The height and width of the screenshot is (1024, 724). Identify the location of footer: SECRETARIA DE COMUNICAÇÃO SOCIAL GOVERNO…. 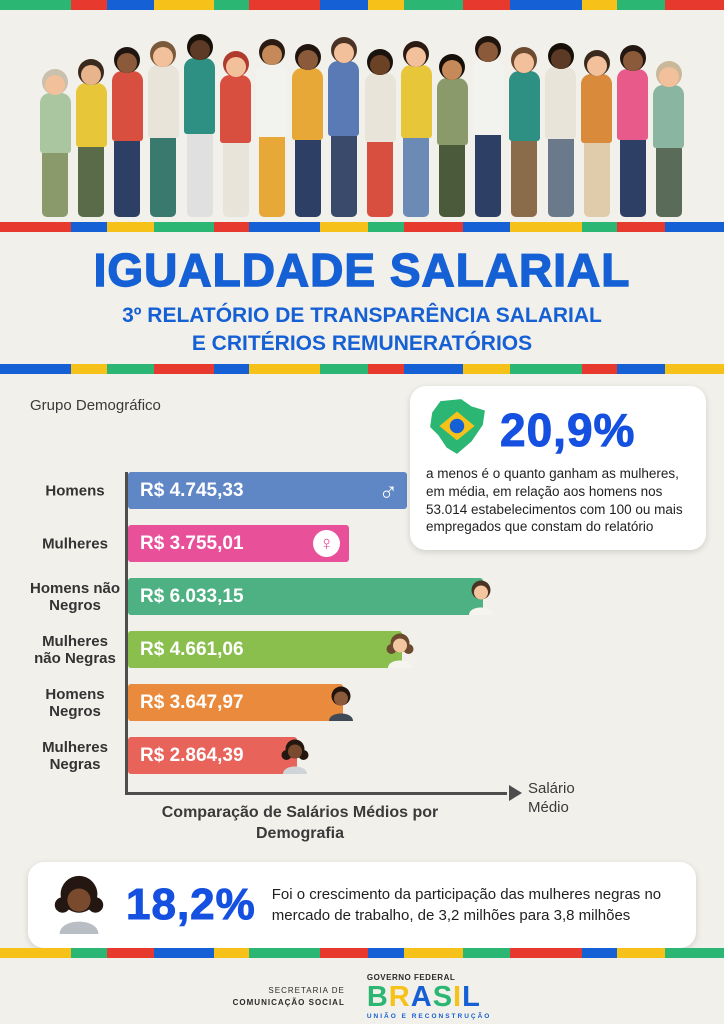
(362, 996).